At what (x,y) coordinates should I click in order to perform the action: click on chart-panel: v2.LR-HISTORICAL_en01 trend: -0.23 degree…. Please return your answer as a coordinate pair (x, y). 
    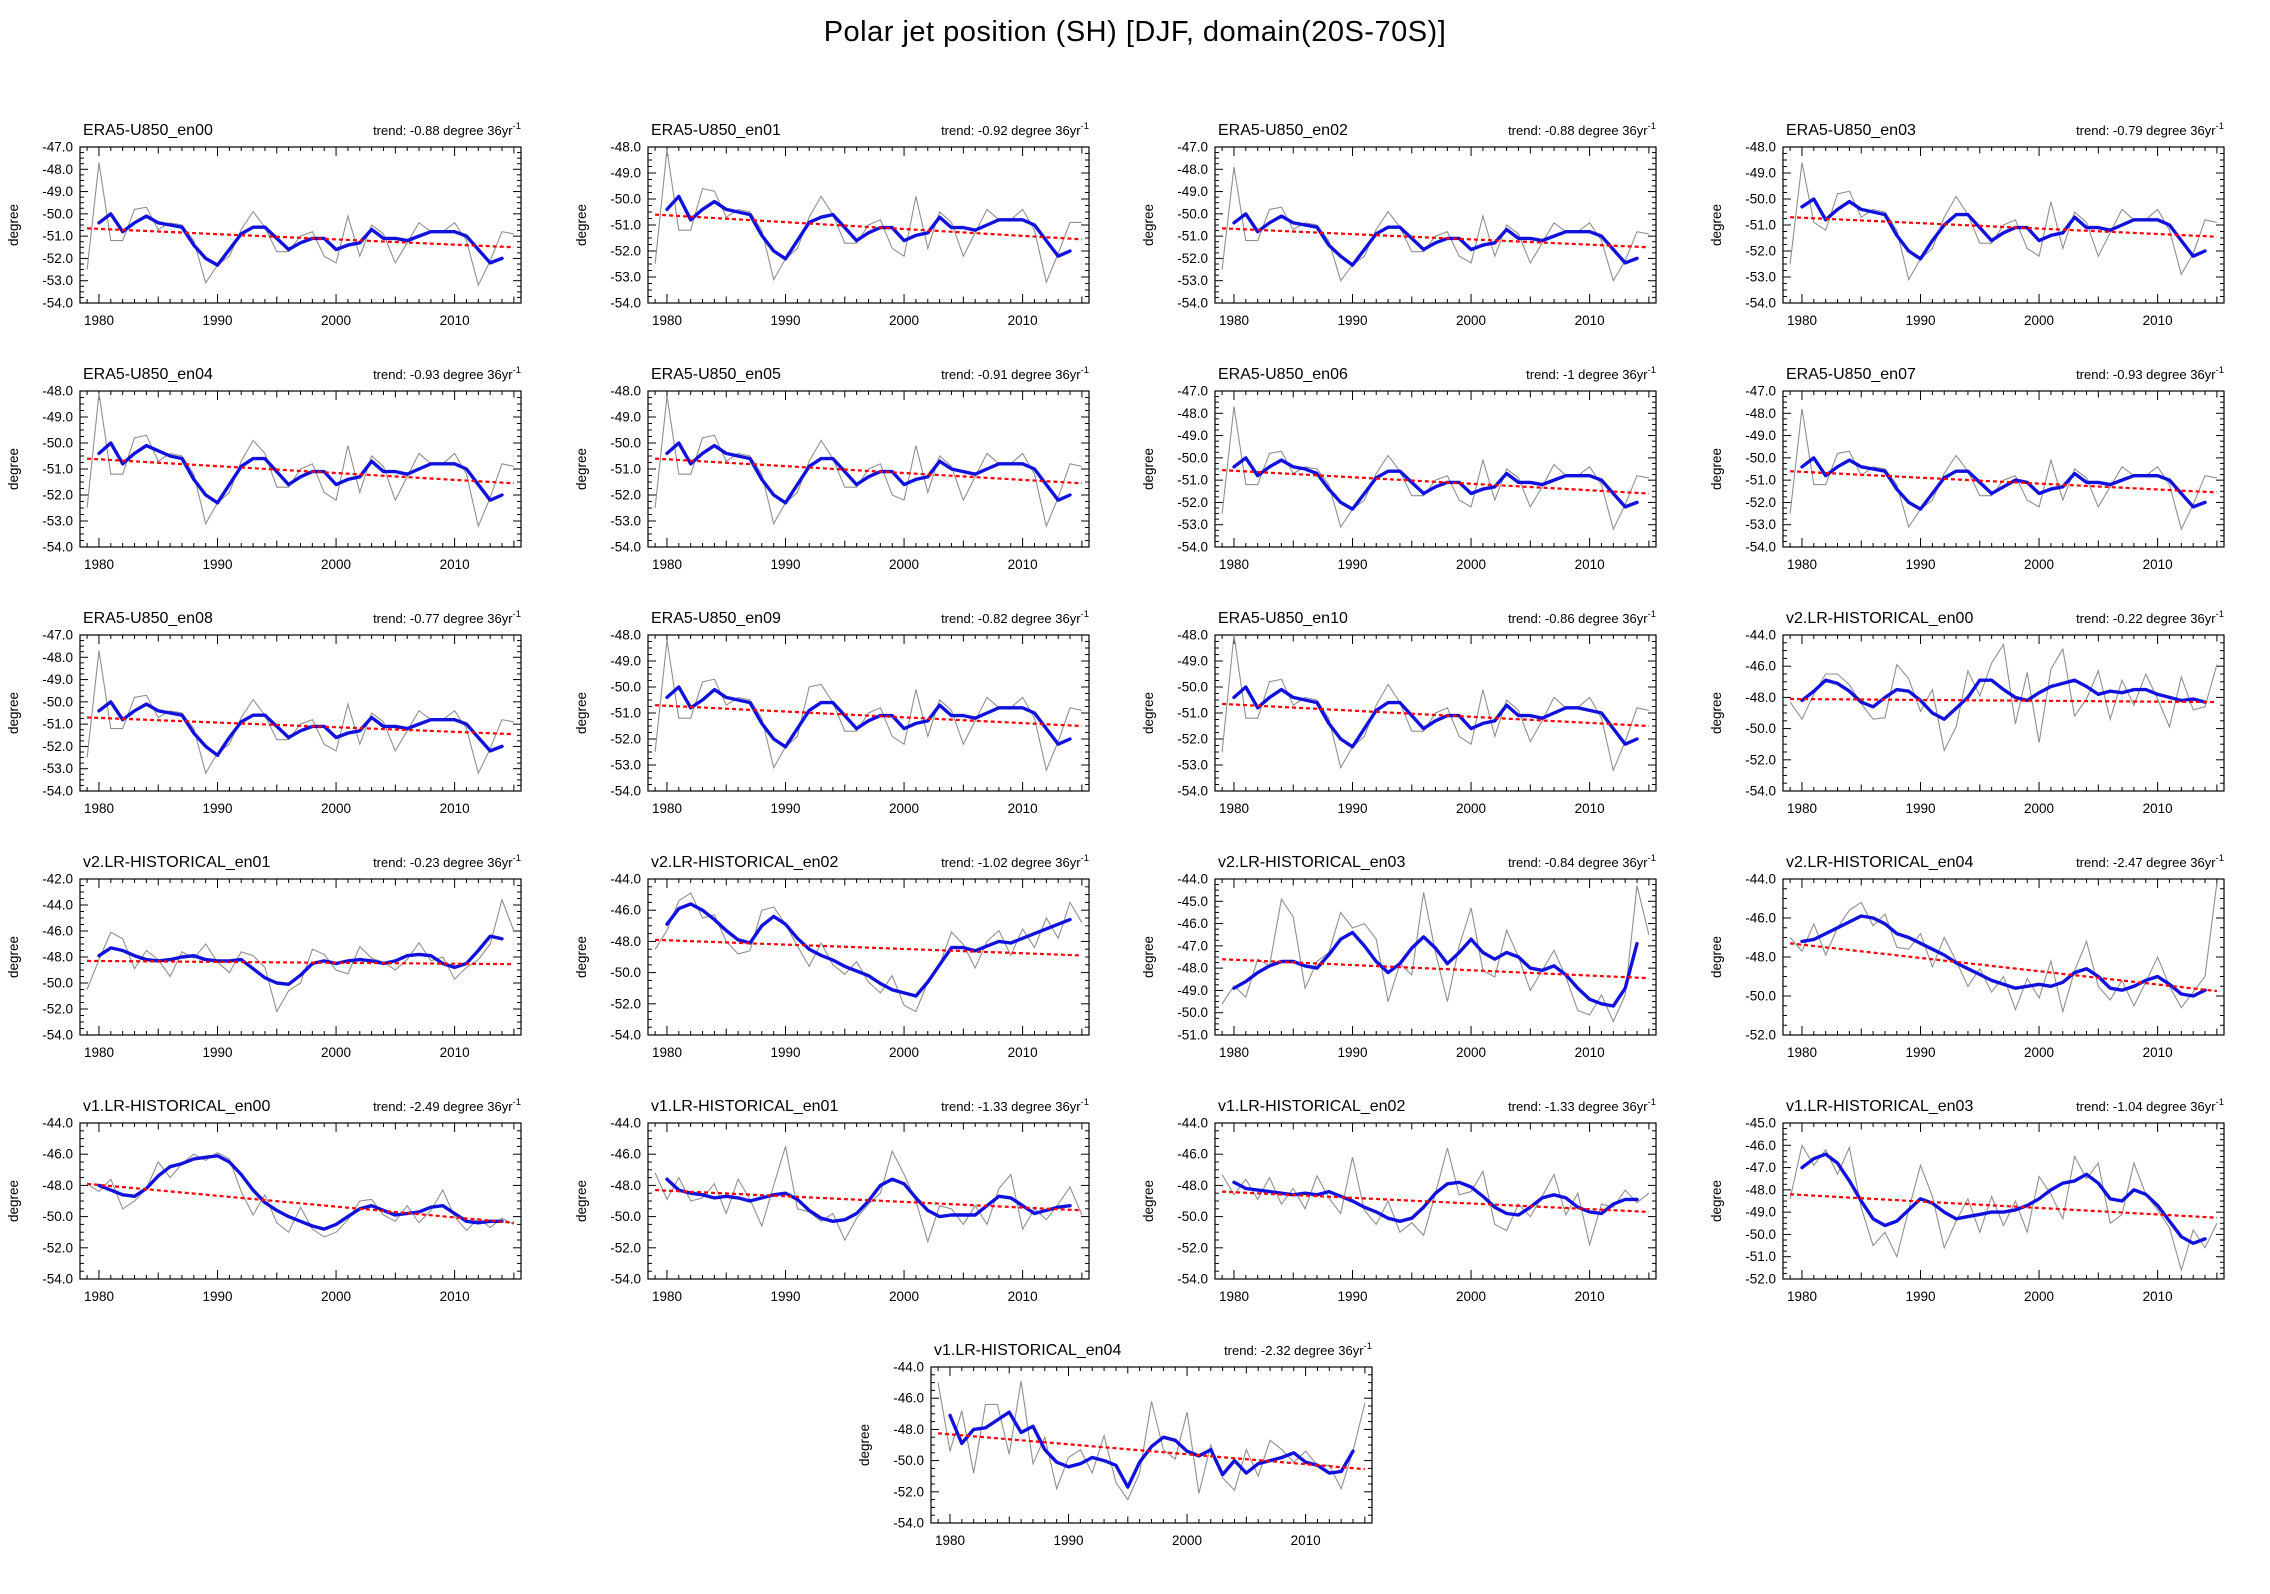
    Looking at the image, I should click on (264, 956).